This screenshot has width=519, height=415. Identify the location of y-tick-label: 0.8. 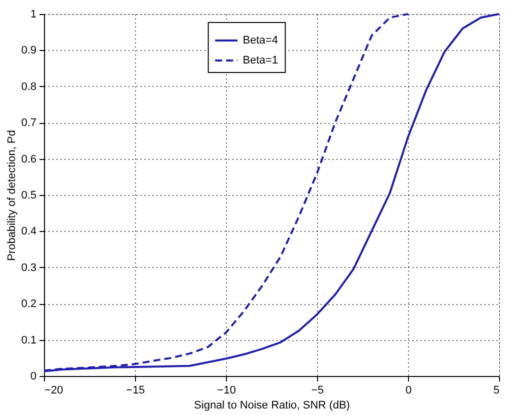
(28, 86).